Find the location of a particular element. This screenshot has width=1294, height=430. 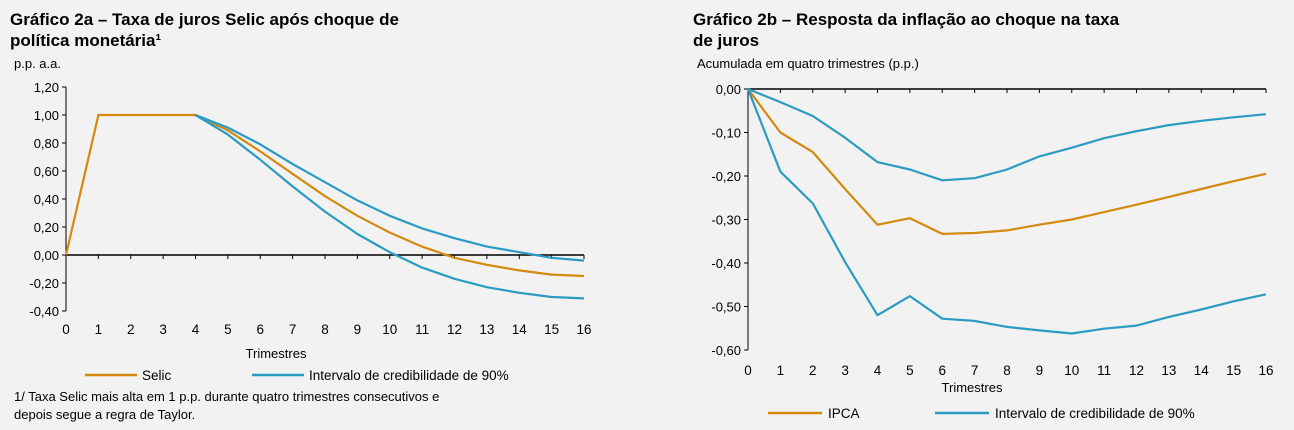

chart-2a-x-tick-label: 15 is located at coordinates (551, 329).